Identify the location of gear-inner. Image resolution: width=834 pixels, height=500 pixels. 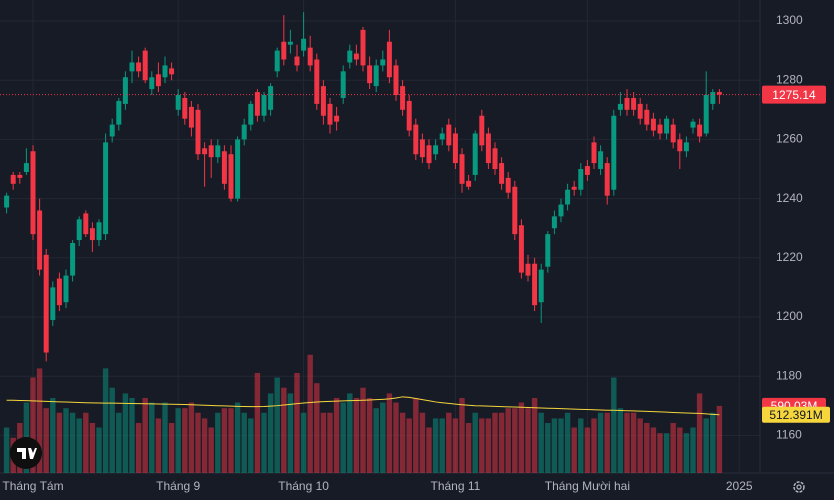
(799, 487).